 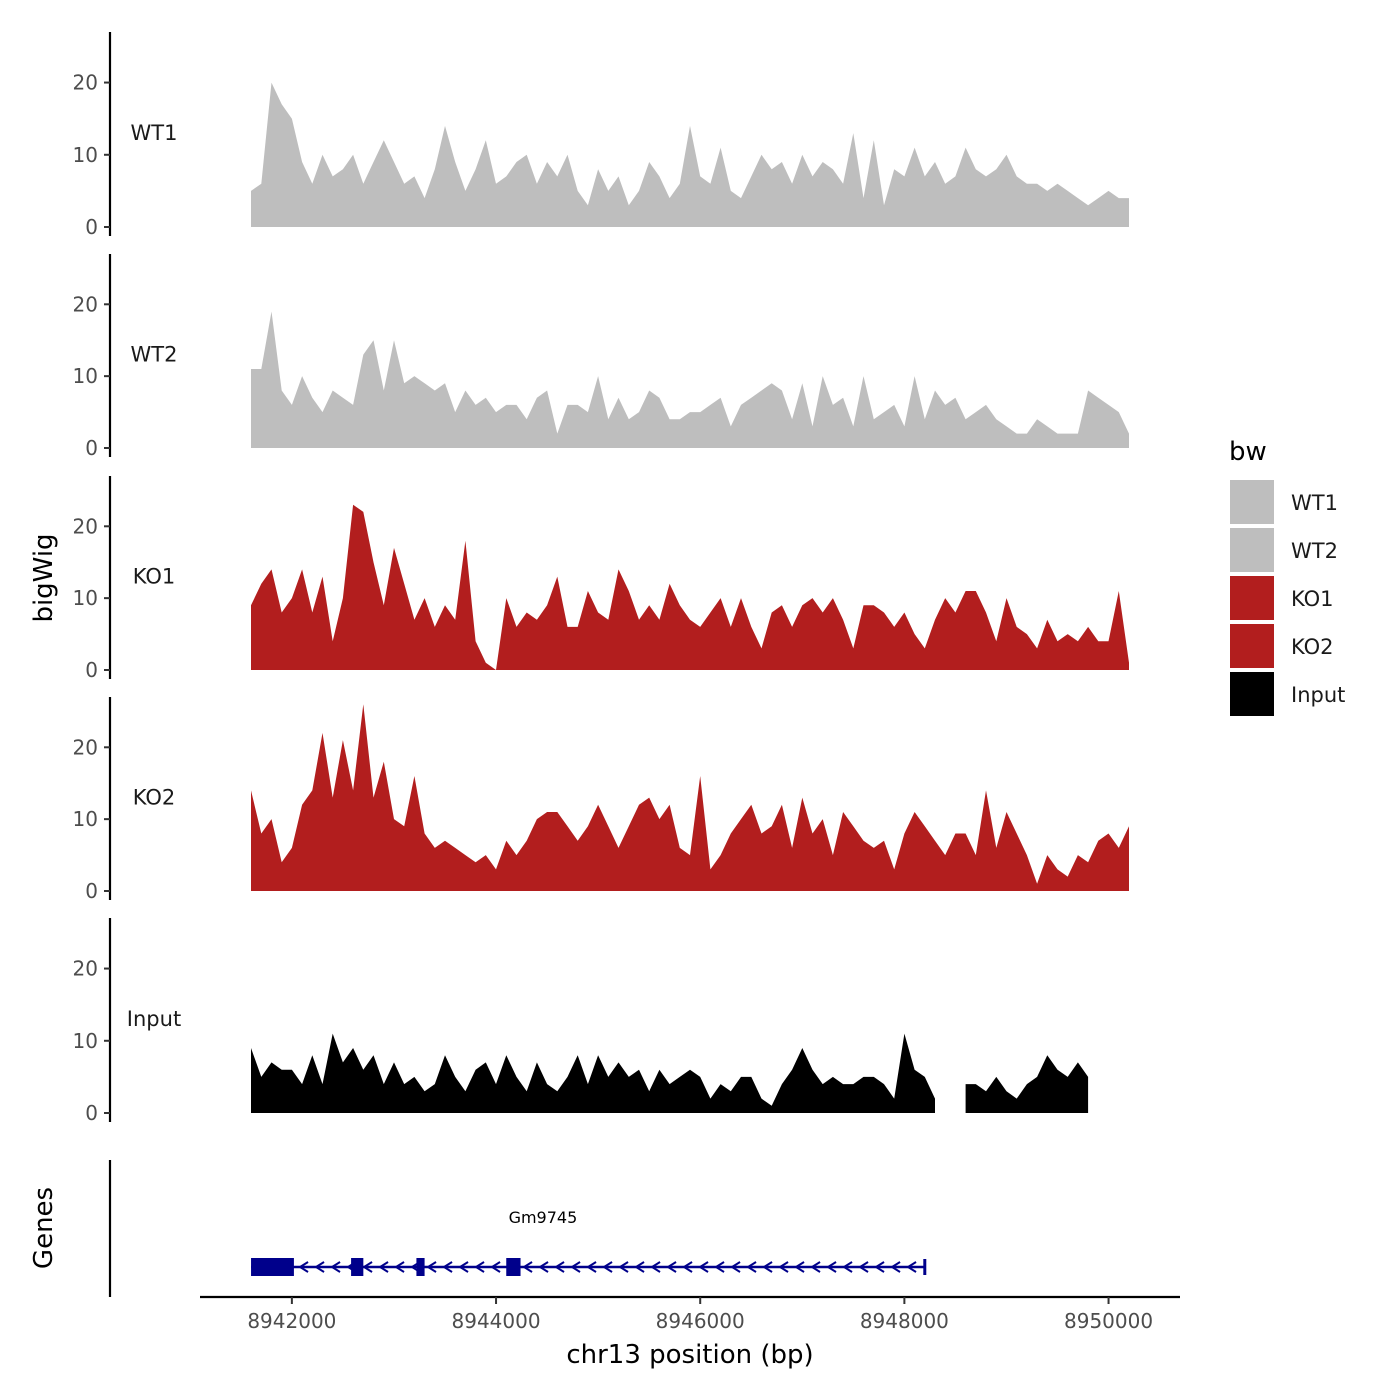 What do you see at coordinates (1314, 551) in the screenshot?
I see `legend-label: WT2` at bounding box center [1314, 551].